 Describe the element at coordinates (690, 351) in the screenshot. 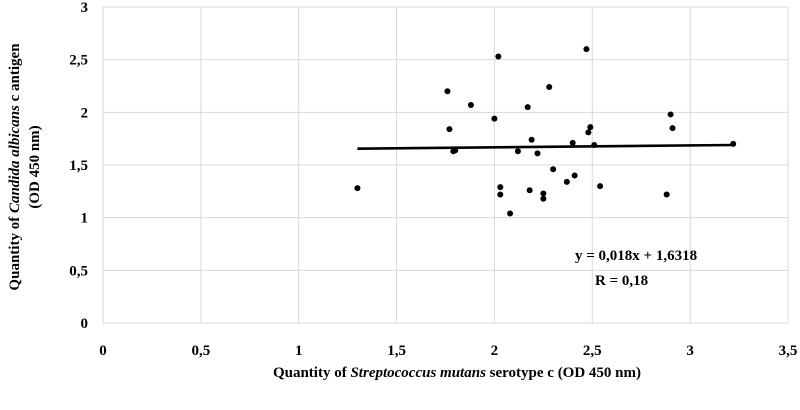

I see `x-tick-label: 3` at that location.